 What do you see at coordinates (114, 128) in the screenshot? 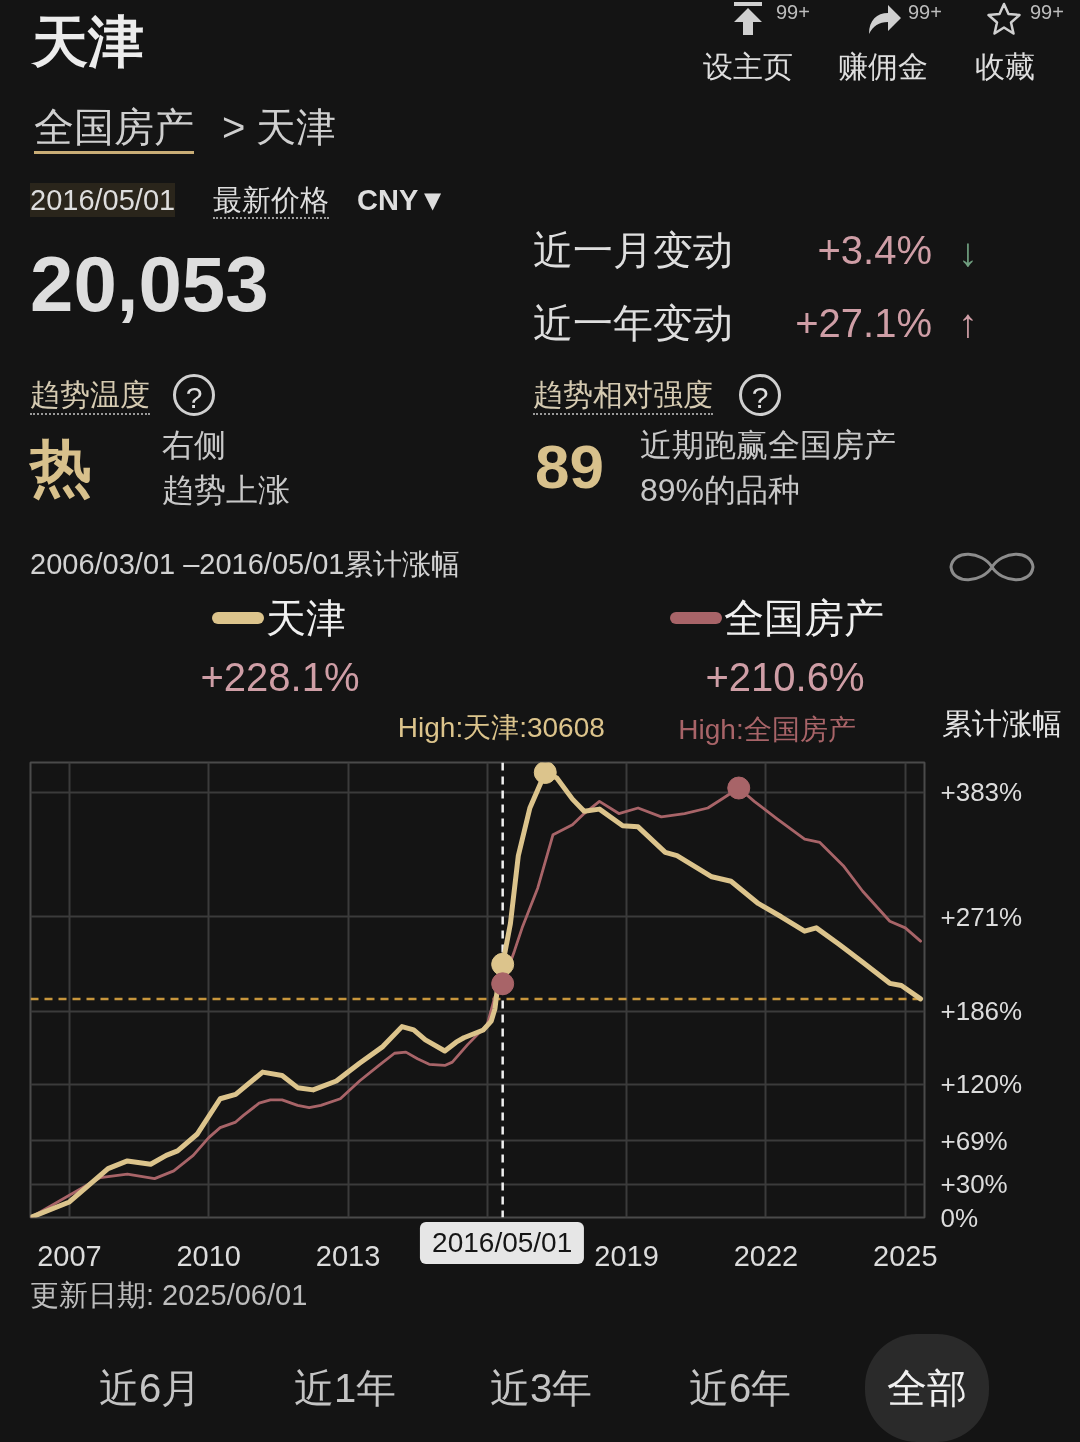
I see `text: 全国房产` at bounding box center [114, 128].